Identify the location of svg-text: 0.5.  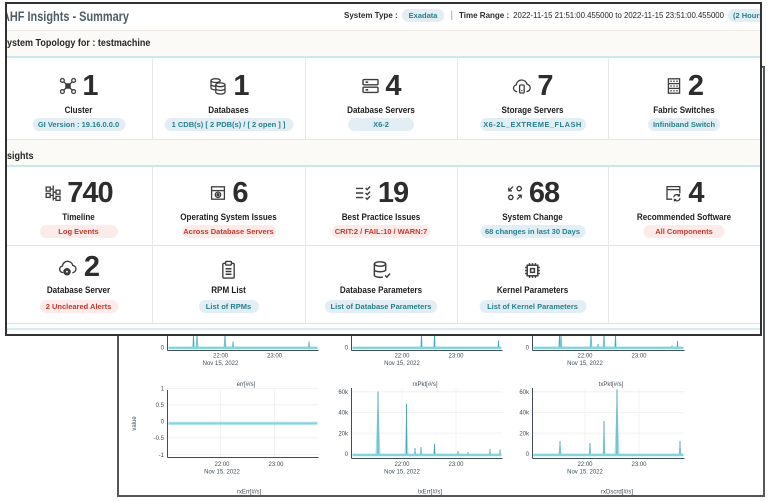
(160, 406).